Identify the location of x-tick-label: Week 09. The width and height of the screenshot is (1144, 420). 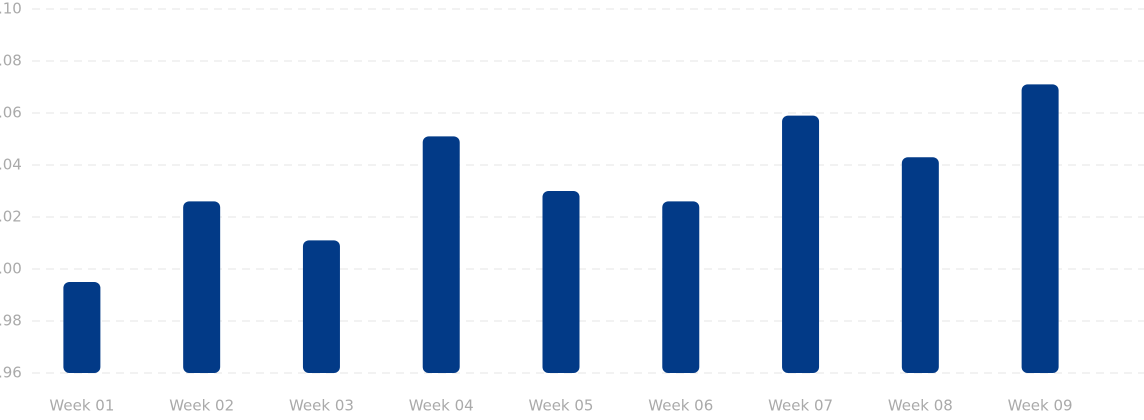
(1040, 406).